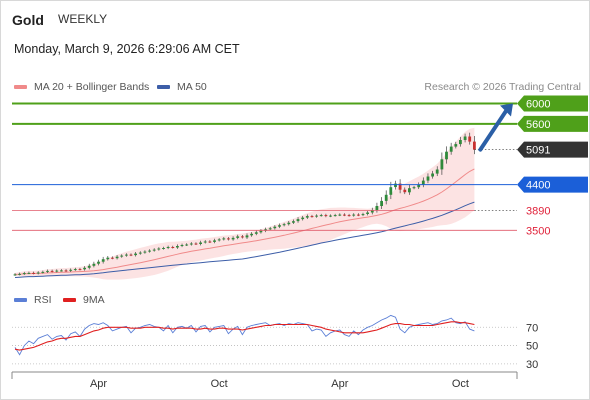 The image size is (590, 400). What do you see at coordinates (163, 87) in the screenshot?
I see `legend-swatch-ma50` at bounding box center [163, 87].